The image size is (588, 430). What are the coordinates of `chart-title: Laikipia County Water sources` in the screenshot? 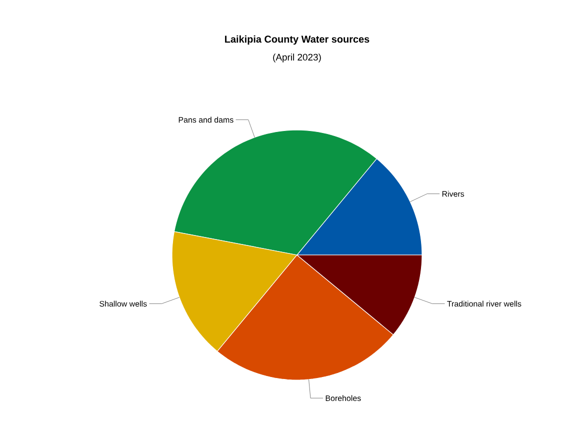 It's located at (297, 40).